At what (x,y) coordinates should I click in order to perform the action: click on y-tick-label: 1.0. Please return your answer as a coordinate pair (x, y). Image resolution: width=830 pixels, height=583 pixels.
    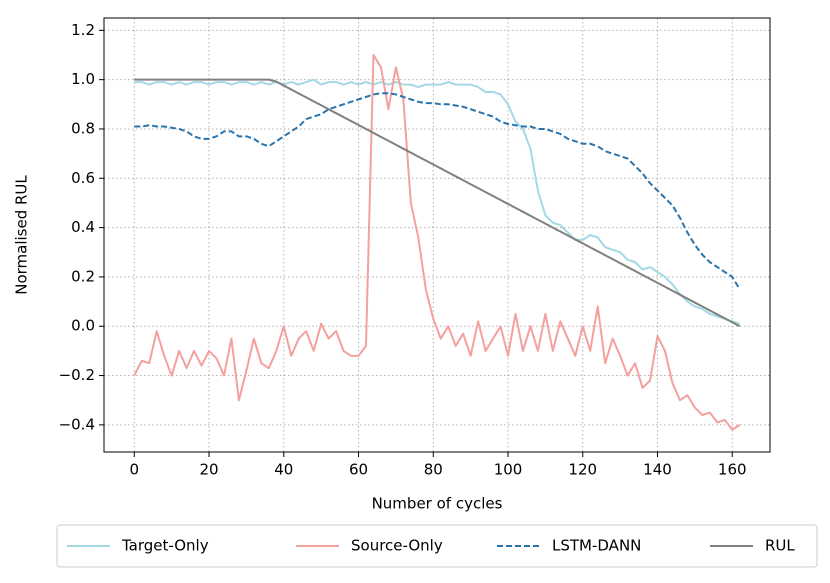
    Looking at the image, I should click on (83, 79).